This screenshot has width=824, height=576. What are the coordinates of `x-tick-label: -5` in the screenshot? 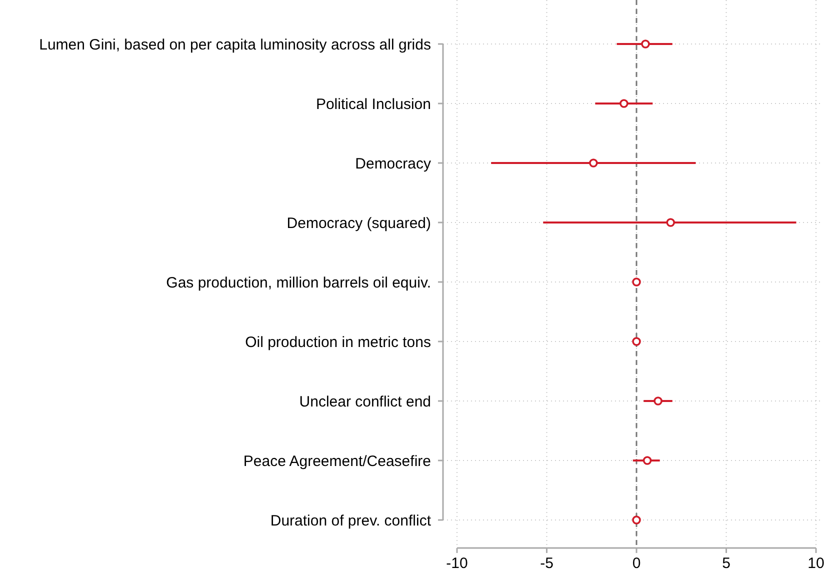 It's located at (547, 563).